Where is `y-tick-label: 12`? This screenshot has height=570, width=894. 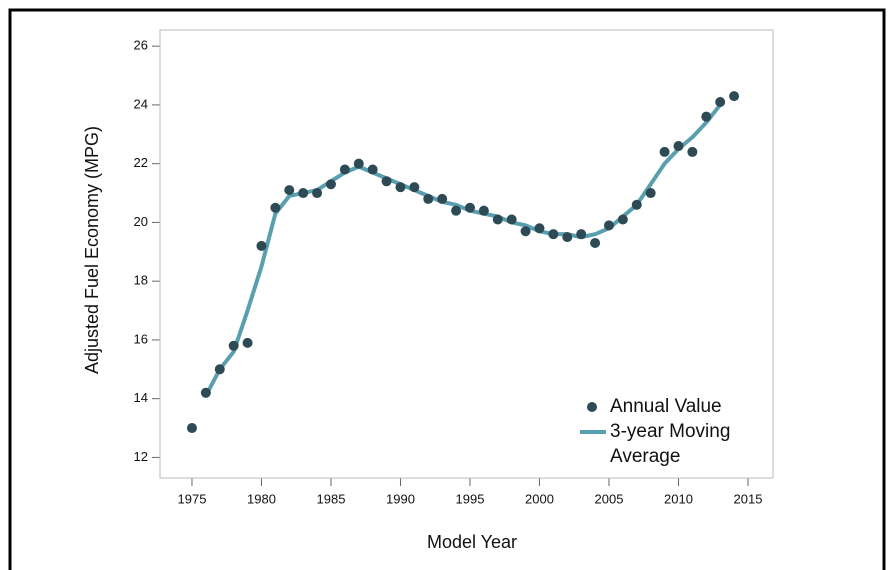
y-tick-label: 12 is located at coordinates (141, 456).